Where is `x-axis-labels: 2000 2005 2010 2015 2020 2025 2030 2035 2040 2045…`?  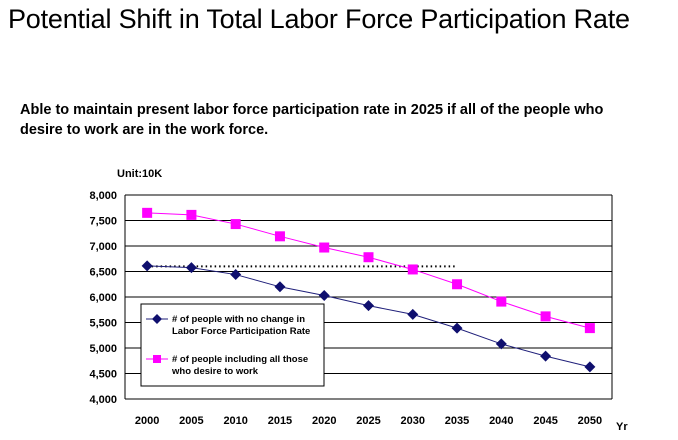
x-axis-labels: 2000 2005 2010 2015 2020 2025 2030 2035 2040 2045… is located at coordinates (368, 421).